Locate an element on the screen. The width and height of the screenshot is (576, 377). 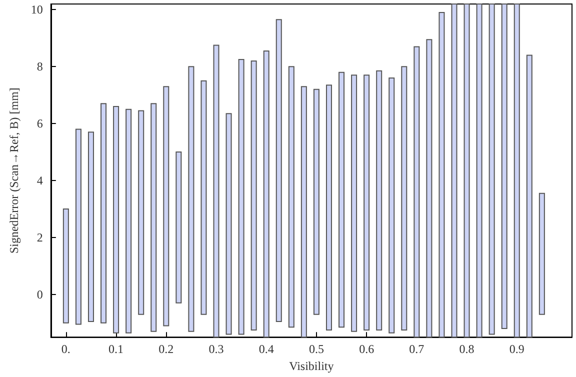
y-axis-title: SignedError (Scan→Ref, B) [mm] is located at coordinates (14, 171).